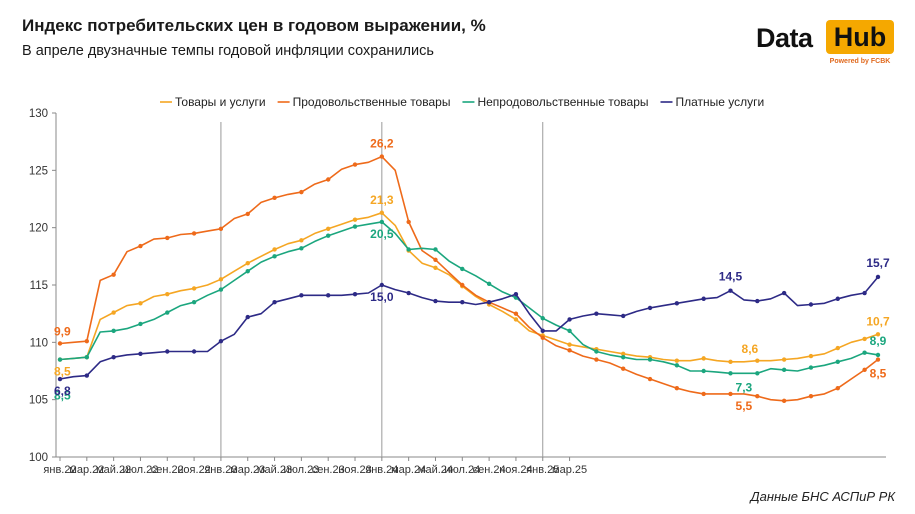 The height and width of the screenshot is (514, 915). Describe the element at coordinates (569, 470) in the screenshot. I see `x-tick-label: мар.25` at that location.